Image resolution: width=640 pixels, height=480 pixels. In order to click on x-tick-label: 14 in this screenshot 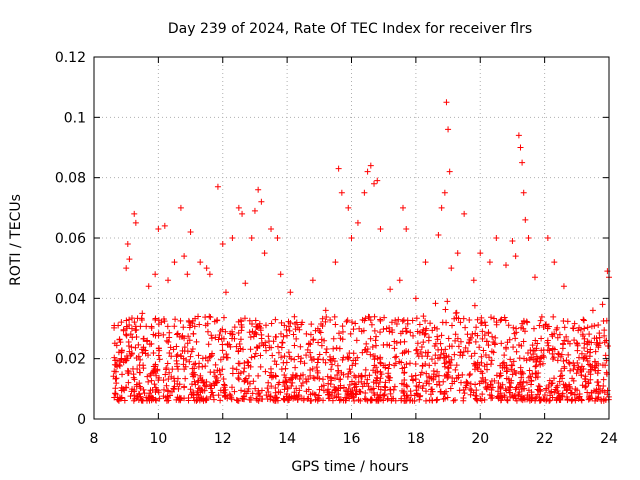, I will do `click(287, 439)`.